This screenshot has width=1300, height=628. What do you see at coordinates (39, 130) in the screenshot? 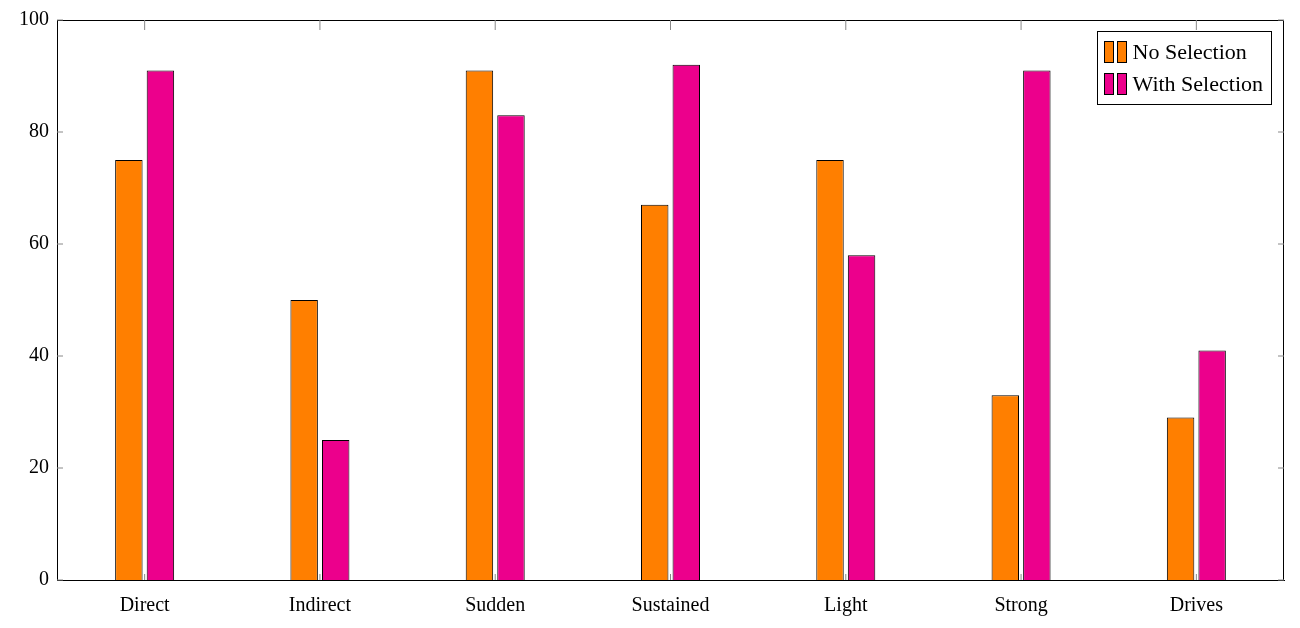
I see `y-tick-label: 80` at bounding box center [39, 130].